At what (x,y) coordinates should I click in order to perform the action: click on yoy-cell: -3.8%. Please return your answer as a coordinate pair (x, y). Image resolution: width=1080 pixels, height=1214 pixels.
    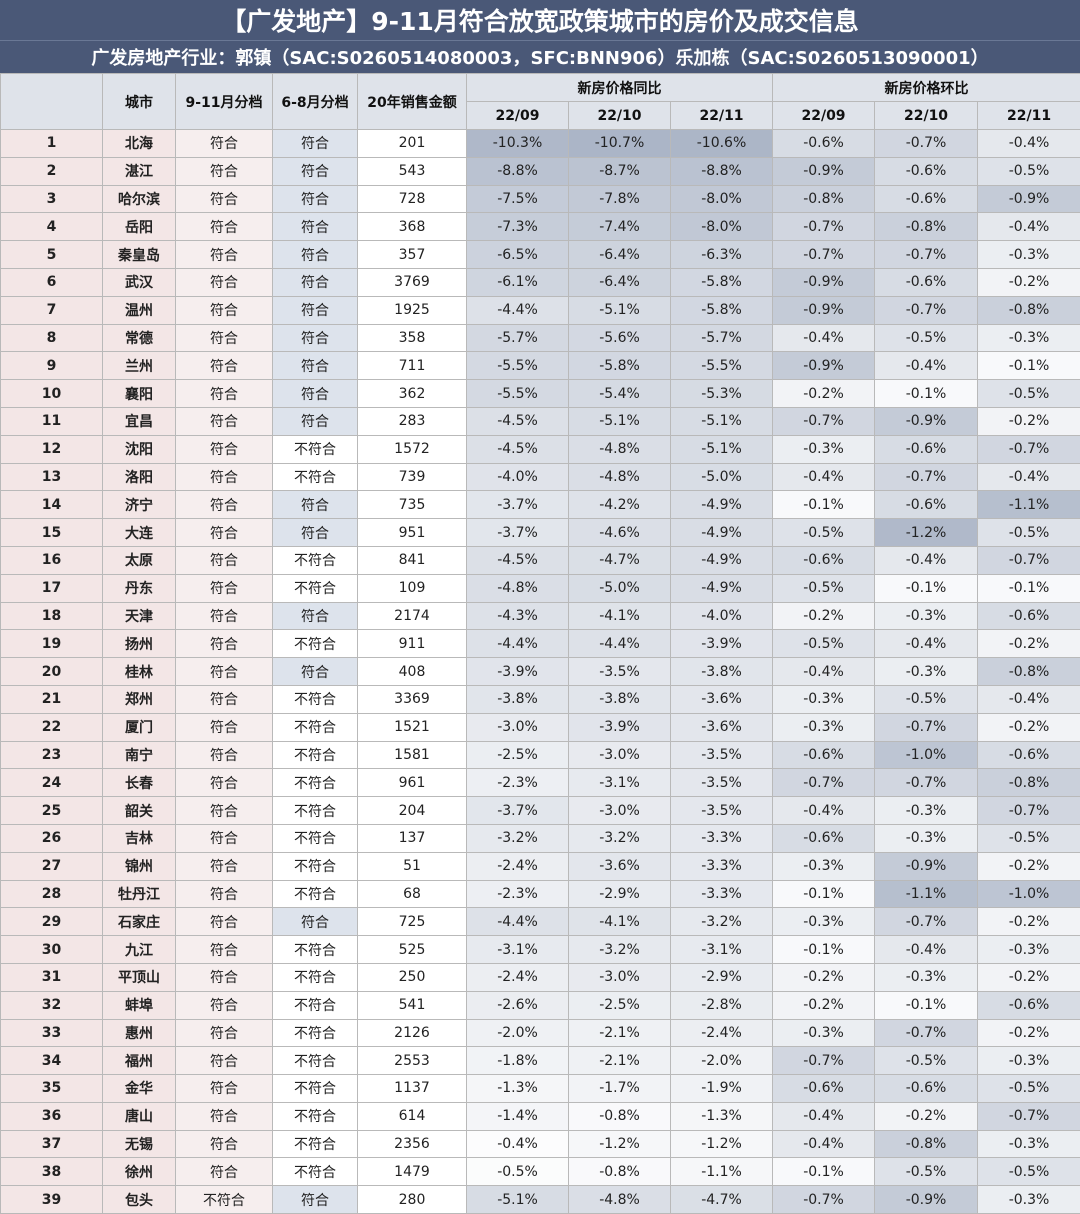
    Looking at the image, I should click on (620, 699).